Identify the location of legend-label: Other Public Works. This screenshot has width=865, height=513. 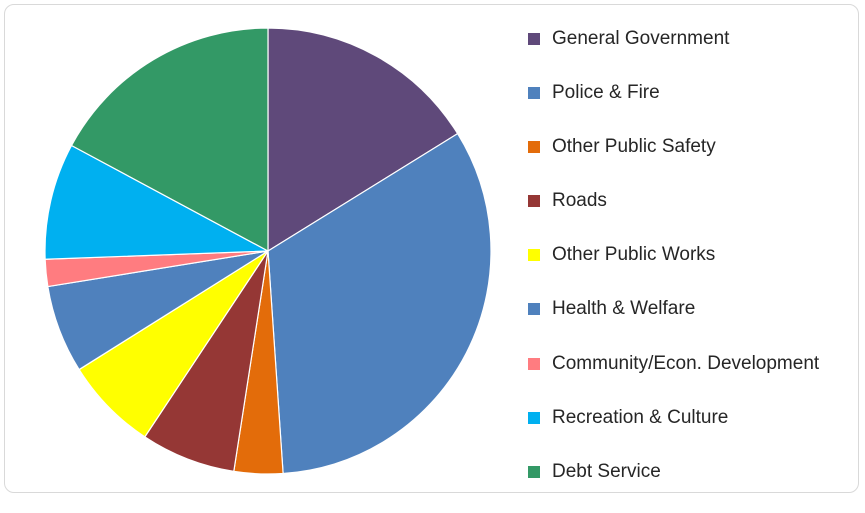
(634, 255).